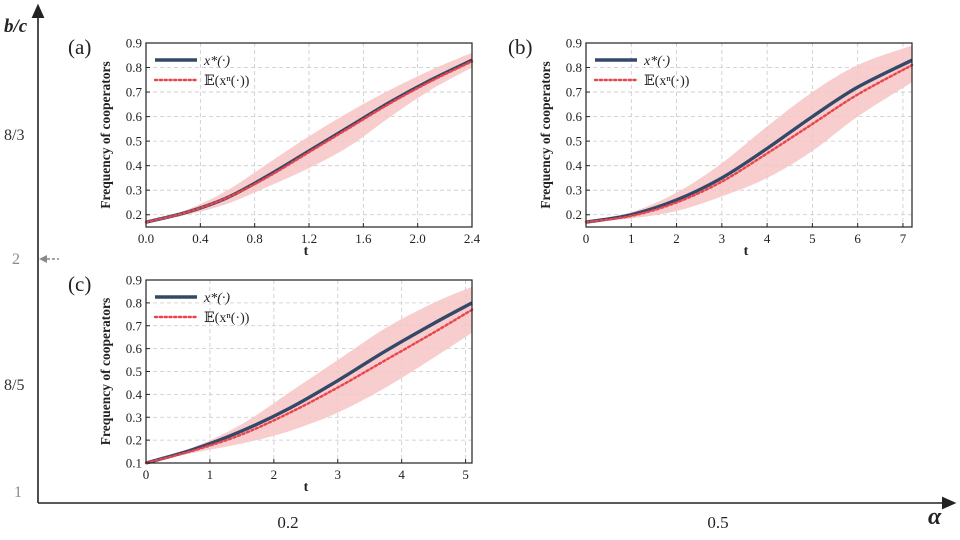  What do you see at coordinates (255, 238) in the screenshot?
I see `x-tick-label: 0.8` at bounding box center [255, 238].